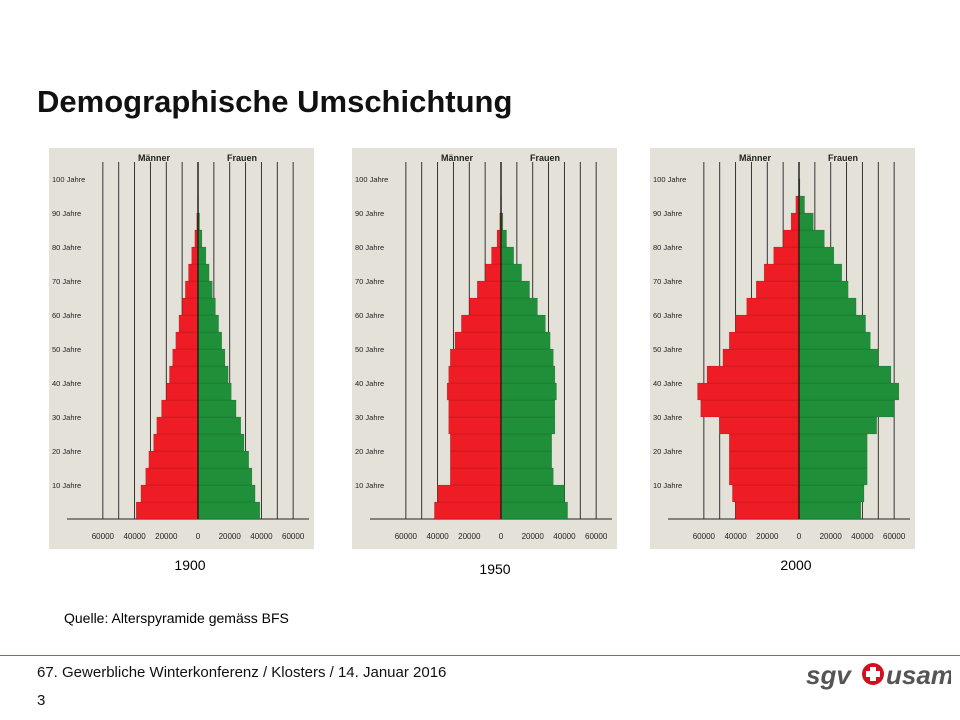 The height and width of the screenshot is (720, 960). Describe the element at coordinates (545, 158) in the screenshot. I see `header-frauen: Frauen` at that location.